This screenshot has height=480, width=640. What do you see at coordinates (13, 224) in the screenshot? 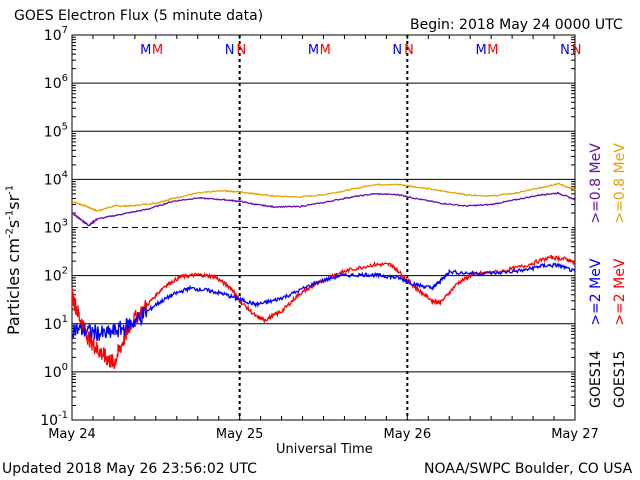
I see `y-axis-title-s: s` at bounding box center [13, 224].